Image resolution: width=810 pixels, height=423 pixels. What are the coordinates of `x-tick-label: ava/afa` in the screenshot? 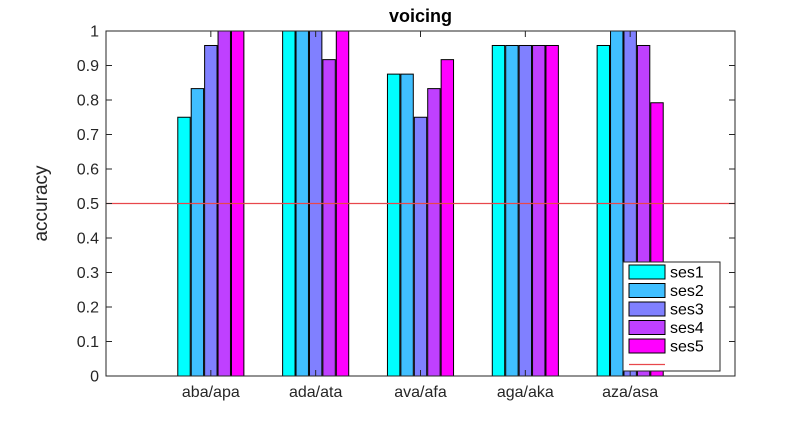 It's located at (420, 392).